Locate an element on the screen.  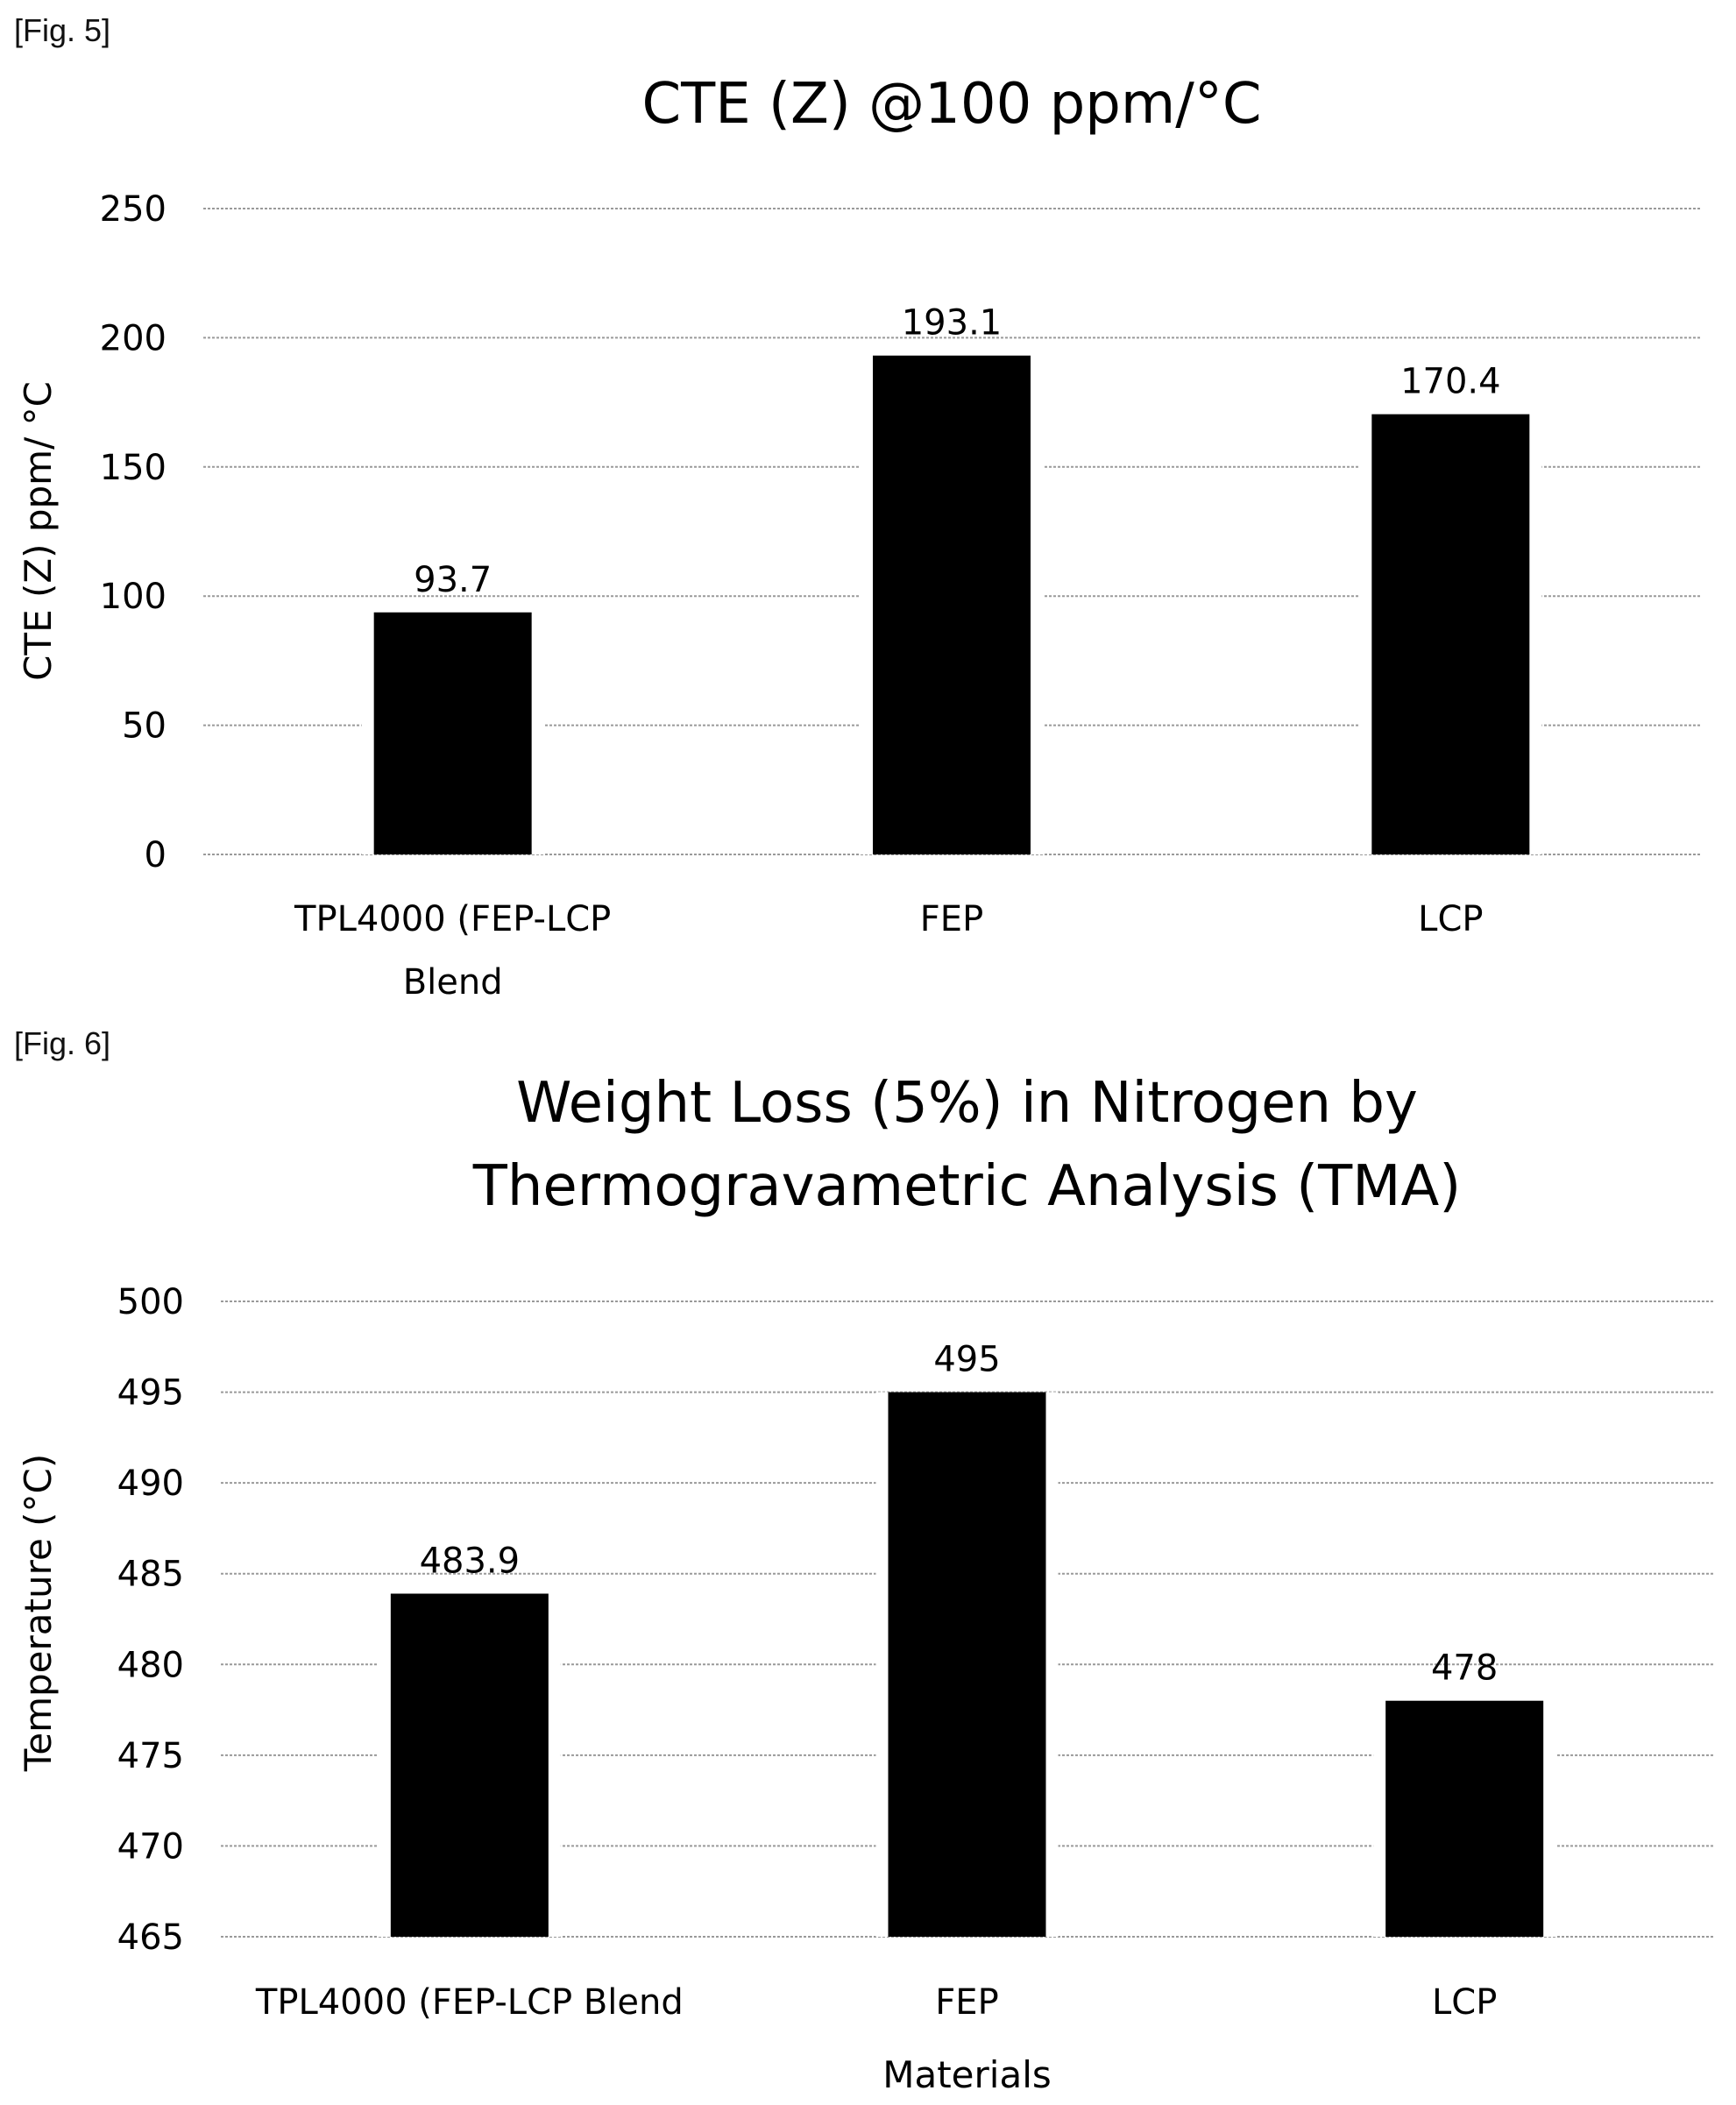
data-label: 193.1 is located at coordinates (952, 323).